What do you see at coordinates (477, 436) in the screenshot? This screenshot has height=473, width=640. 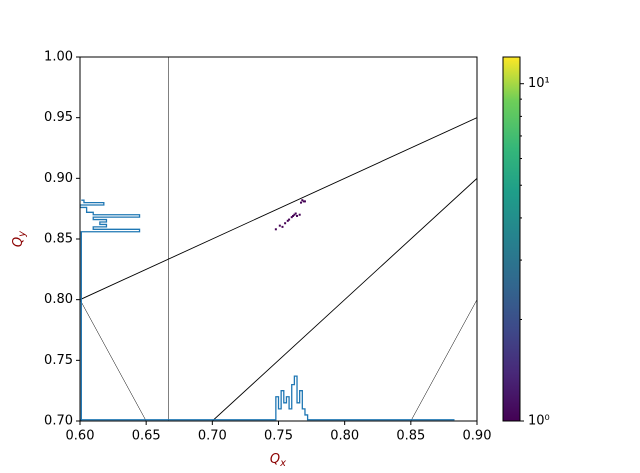 I see `x-tick-label: 0.90` at bounding box center [477, 436].